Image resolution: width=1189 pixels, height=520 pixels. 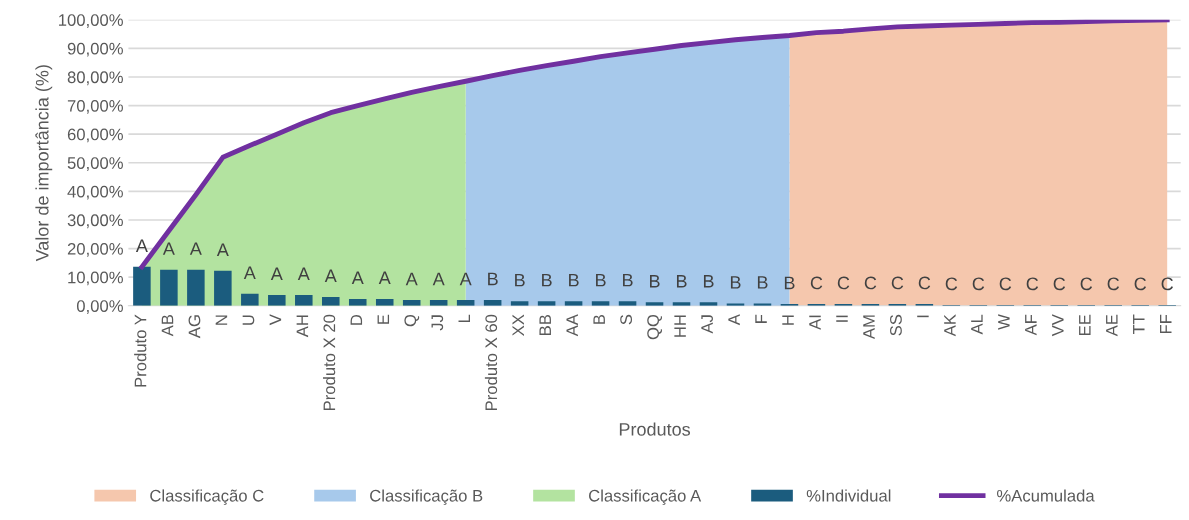 I want to click on y-tick-label: 10,00%, so click(x=95, y=278).